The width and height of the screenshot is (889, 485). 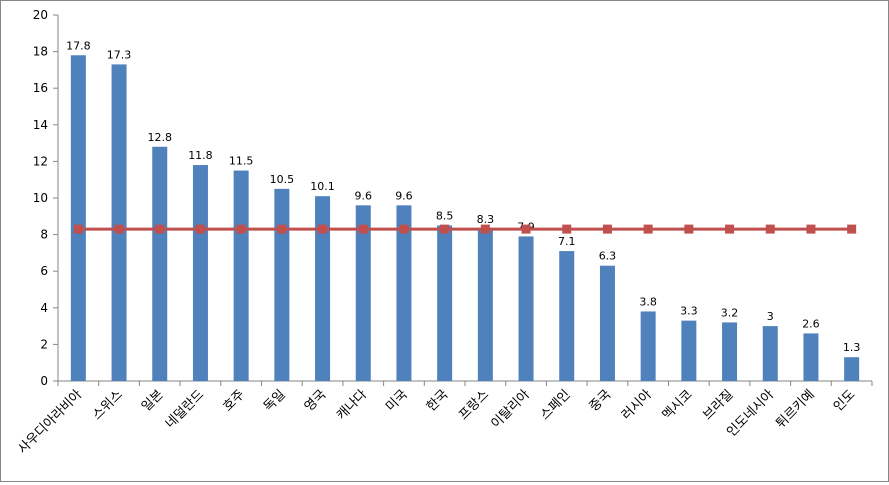 I want to click on y-tick-label: 6, so click(x=44, y=271).